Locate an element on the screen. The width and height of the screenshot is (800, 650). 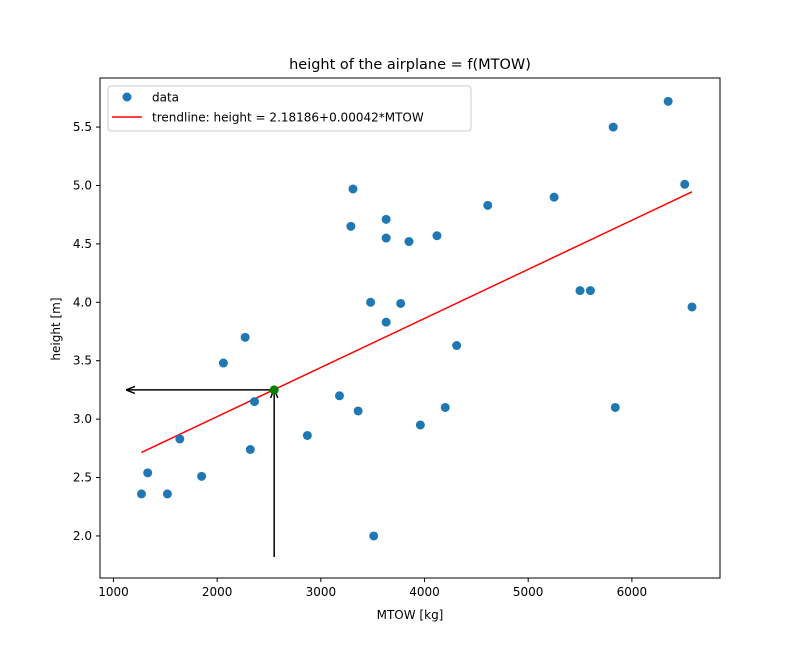
x-axis-label: MTOW [kg] is located at coordinates (410, 615).